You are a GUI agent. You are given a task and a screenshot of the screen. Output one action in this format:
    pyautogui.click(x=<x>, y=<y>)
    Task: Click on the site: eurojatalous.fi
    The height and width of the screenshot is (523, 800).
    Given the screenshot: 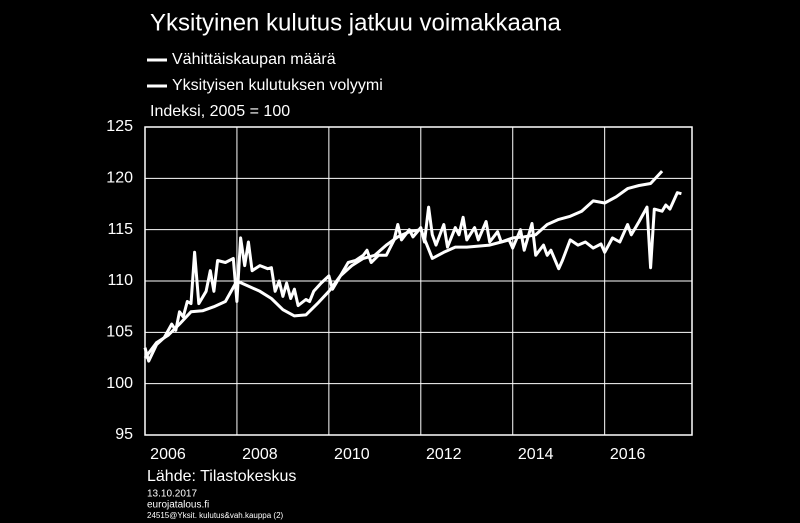 What is the action you would take?
    pyautogui.click(x=178, y=505)
    